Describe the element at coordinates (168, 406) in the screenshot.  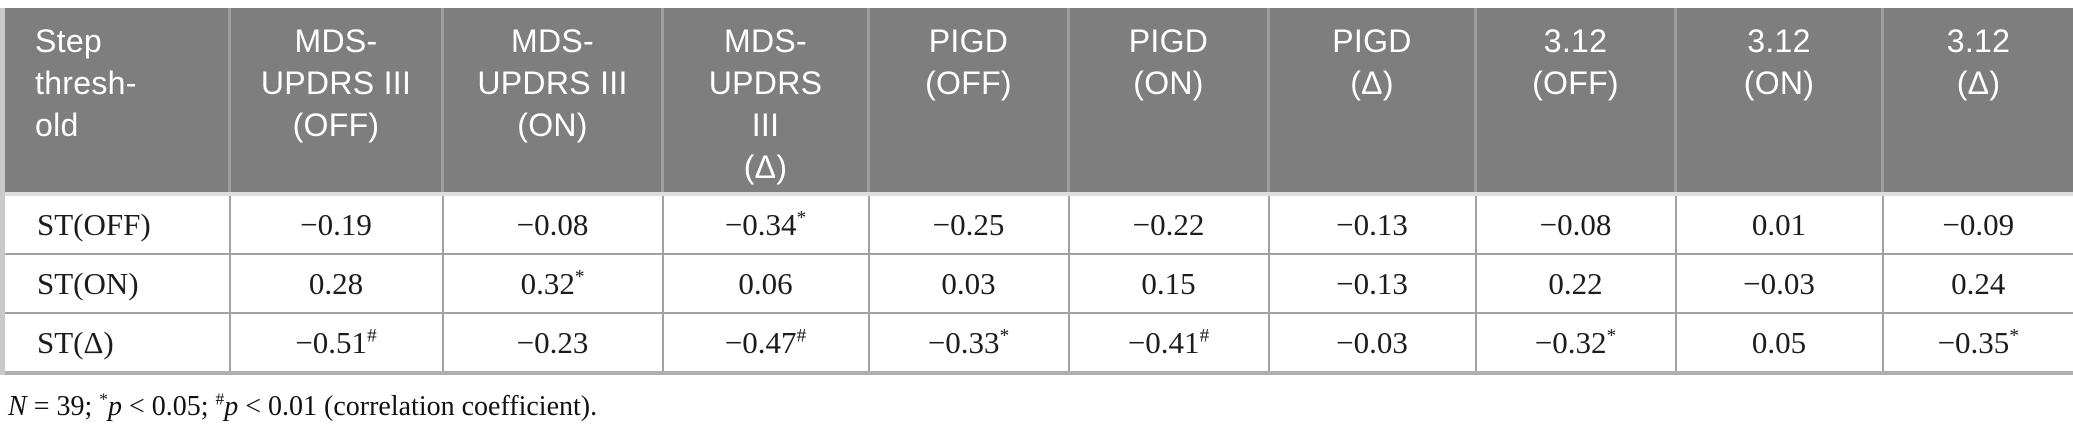
I see `footnote-segment: < 0.05;` at that location.